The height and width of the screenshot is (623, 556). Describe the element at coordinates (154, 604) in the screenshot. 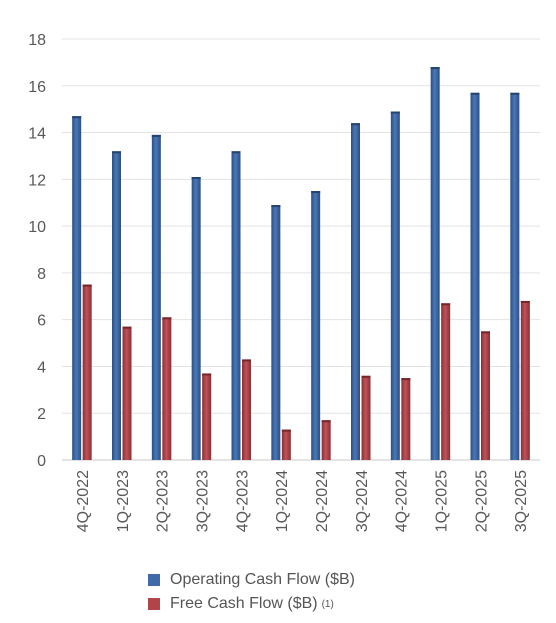

I see `legend-swatch-free-cash-flow` at that location.